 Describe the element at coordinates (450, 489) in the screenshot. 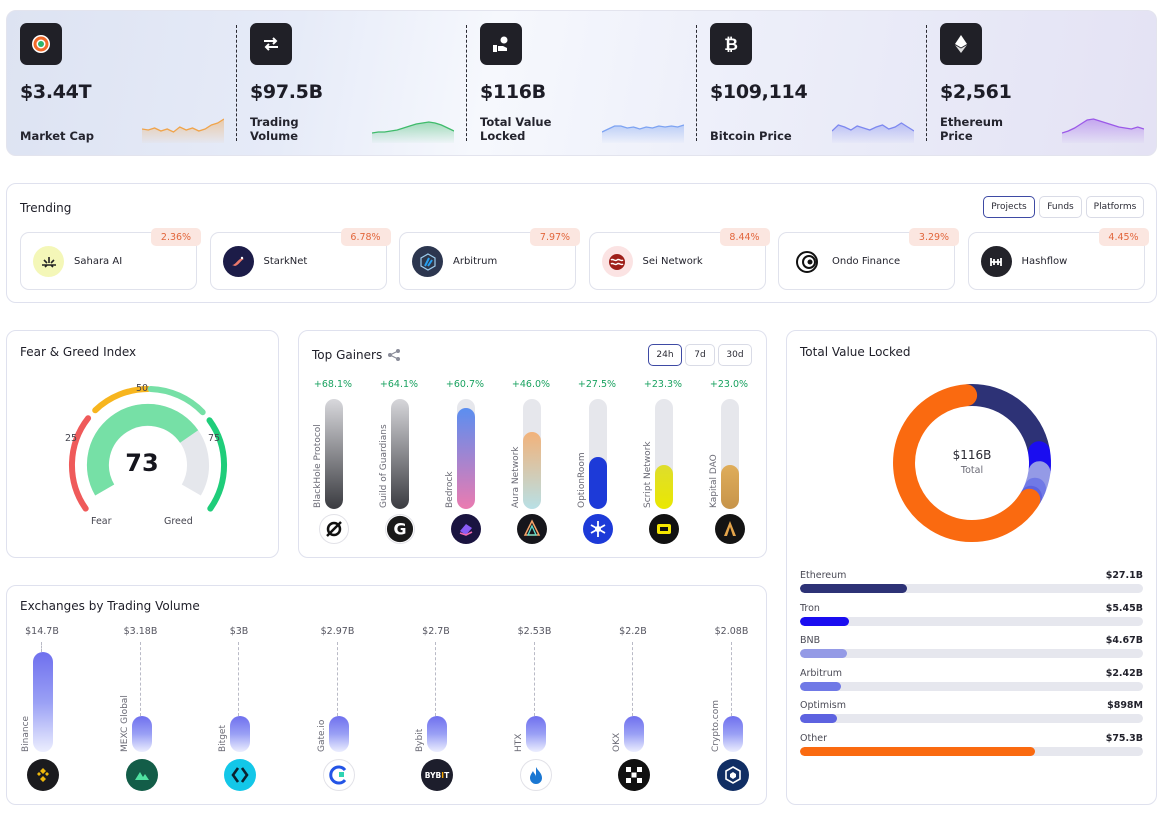

I see `gainer-name: Bedrock` at that location.